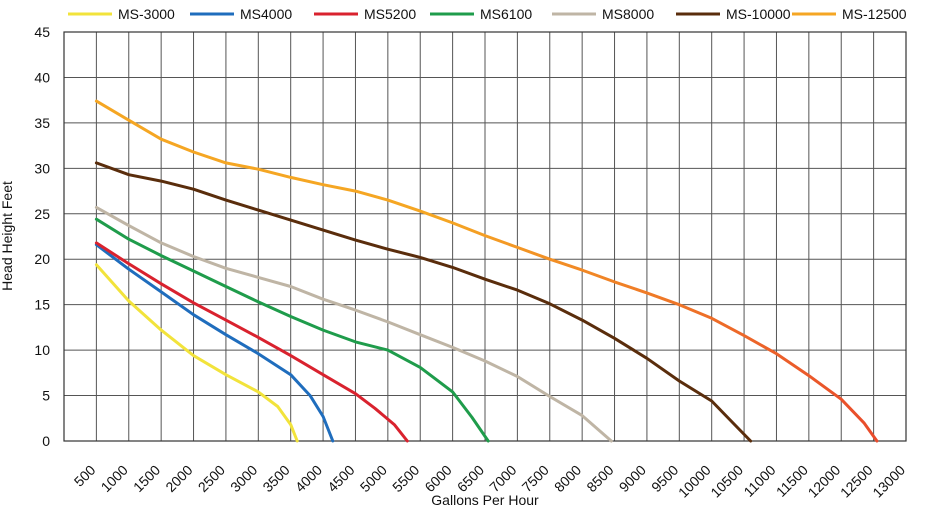  What do you see at coordinates (42, 305) in the screenshot?
I see `y-tick-label: 15` at bounding box center [42, 305].